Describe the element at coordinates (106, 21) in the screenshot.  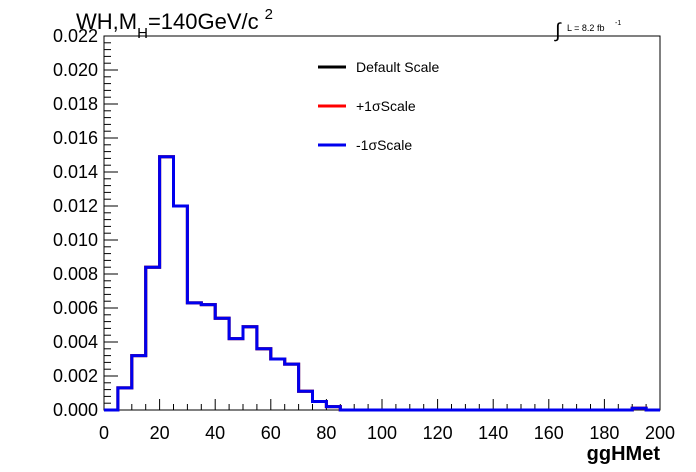
I see `title-main: WH,M` at that location.